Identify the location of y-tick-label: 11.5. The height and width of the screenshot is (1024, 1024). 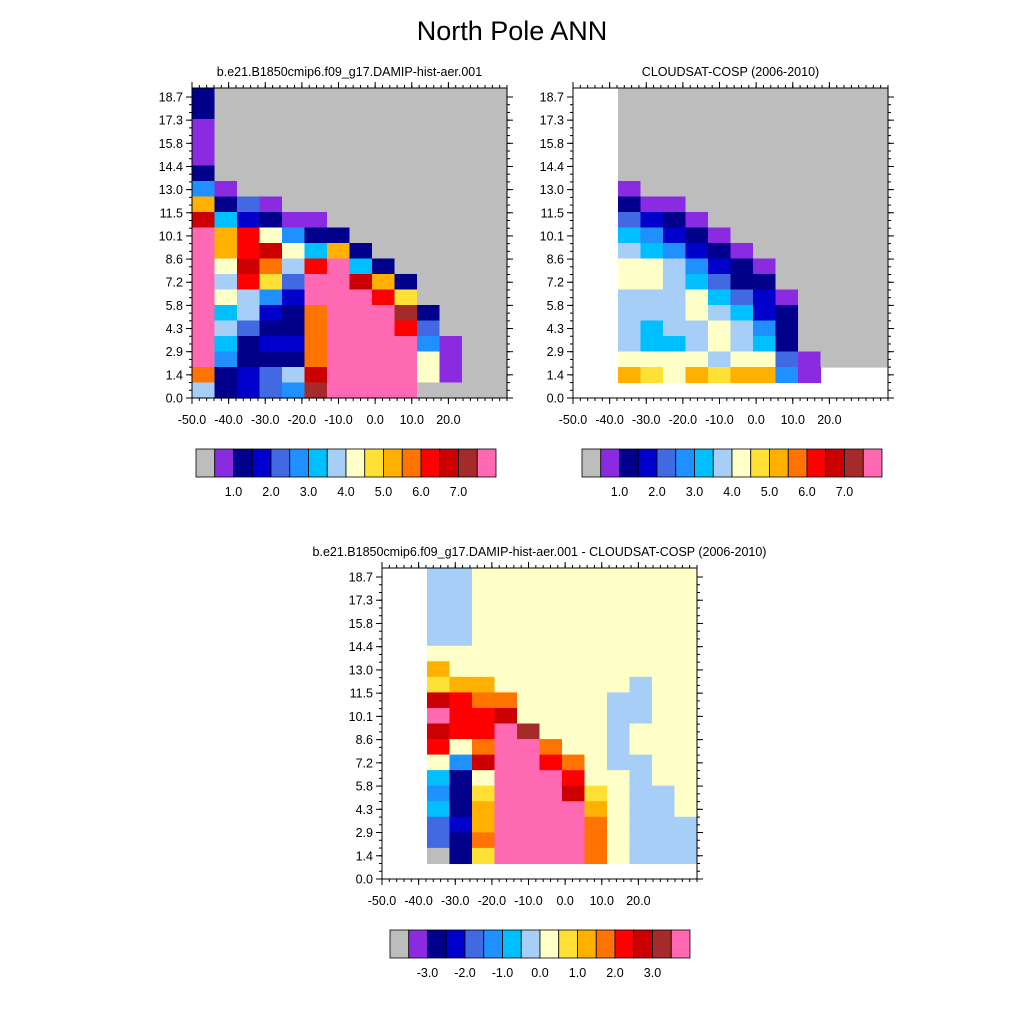
(552, 213).